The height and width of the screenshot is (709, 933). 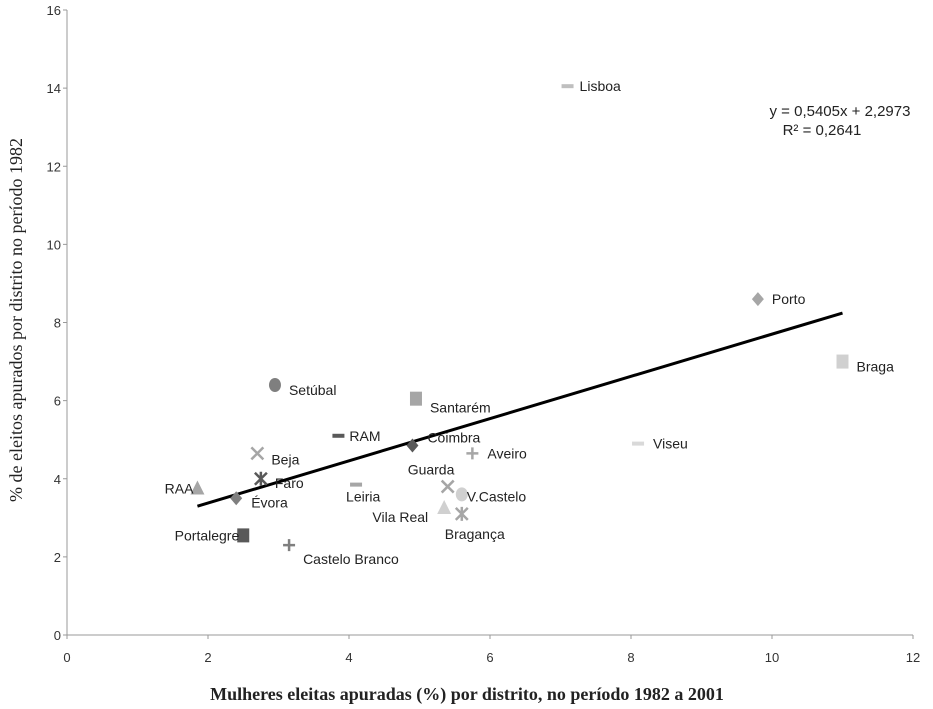 What do you see at coordinates (54, 244) in the screenshot?
I see `y-tick-label: 10` at bounding box center [54, 244].